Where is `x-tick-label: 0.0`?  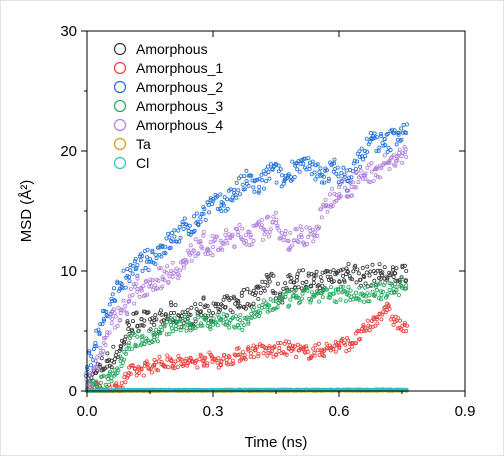 x-tick-label: 0.0 is located at coordinates (87, 411).